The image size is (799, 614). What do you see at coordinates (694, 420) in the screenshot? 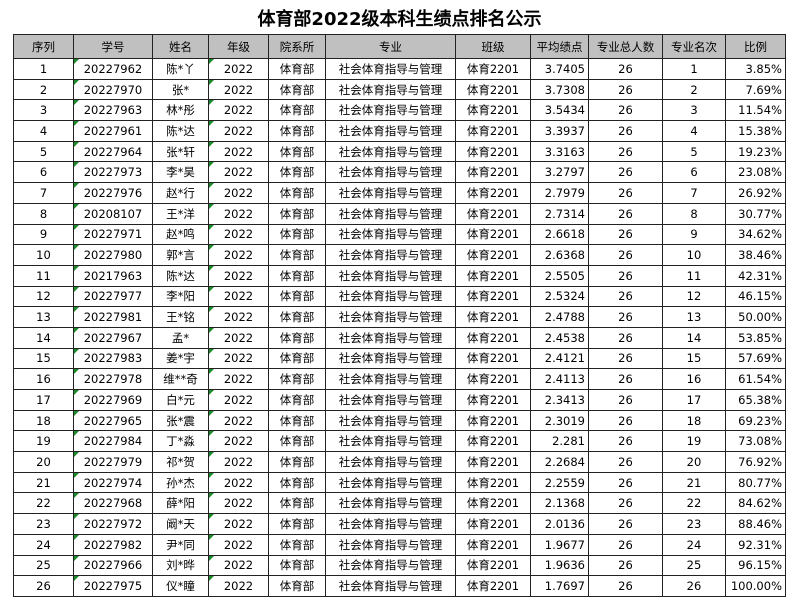
I see `cell-major-rank: 18` at bounding box center [694, 420].